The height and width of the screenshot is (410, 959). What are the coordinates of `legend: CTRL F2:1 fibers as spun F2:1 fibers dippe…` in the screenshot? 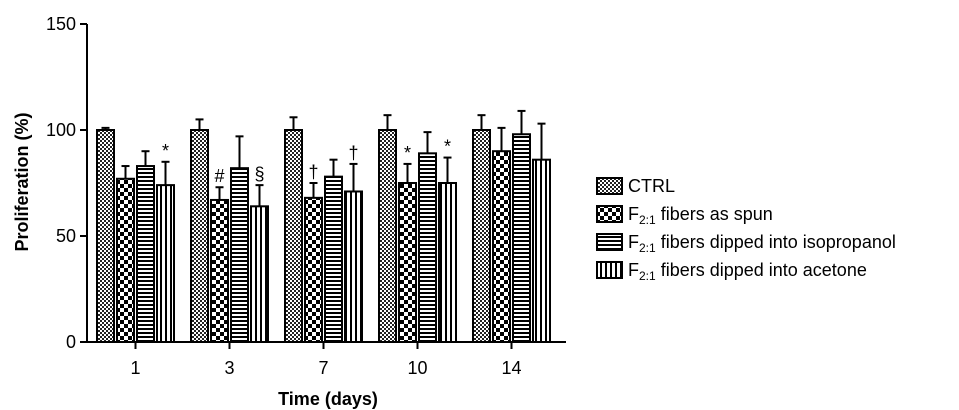 It's located at (746, 229).